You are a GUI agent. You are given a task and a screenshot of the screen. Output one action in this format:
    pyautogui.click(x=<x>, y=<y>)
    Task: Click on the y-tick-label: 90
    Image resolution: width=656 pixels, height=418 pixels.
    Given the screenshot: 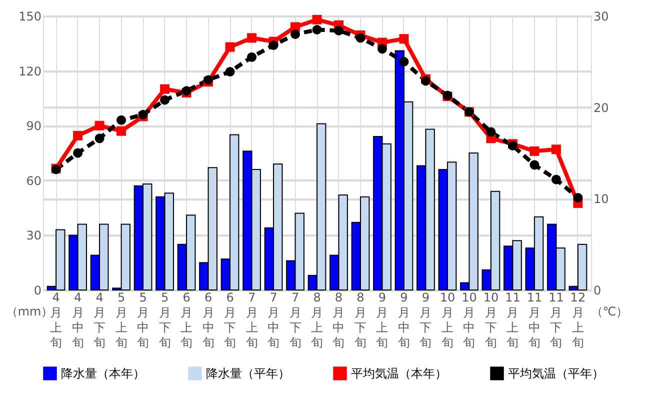 What is the action you would take?
    pyautogui.click(x=34, y=126)
    